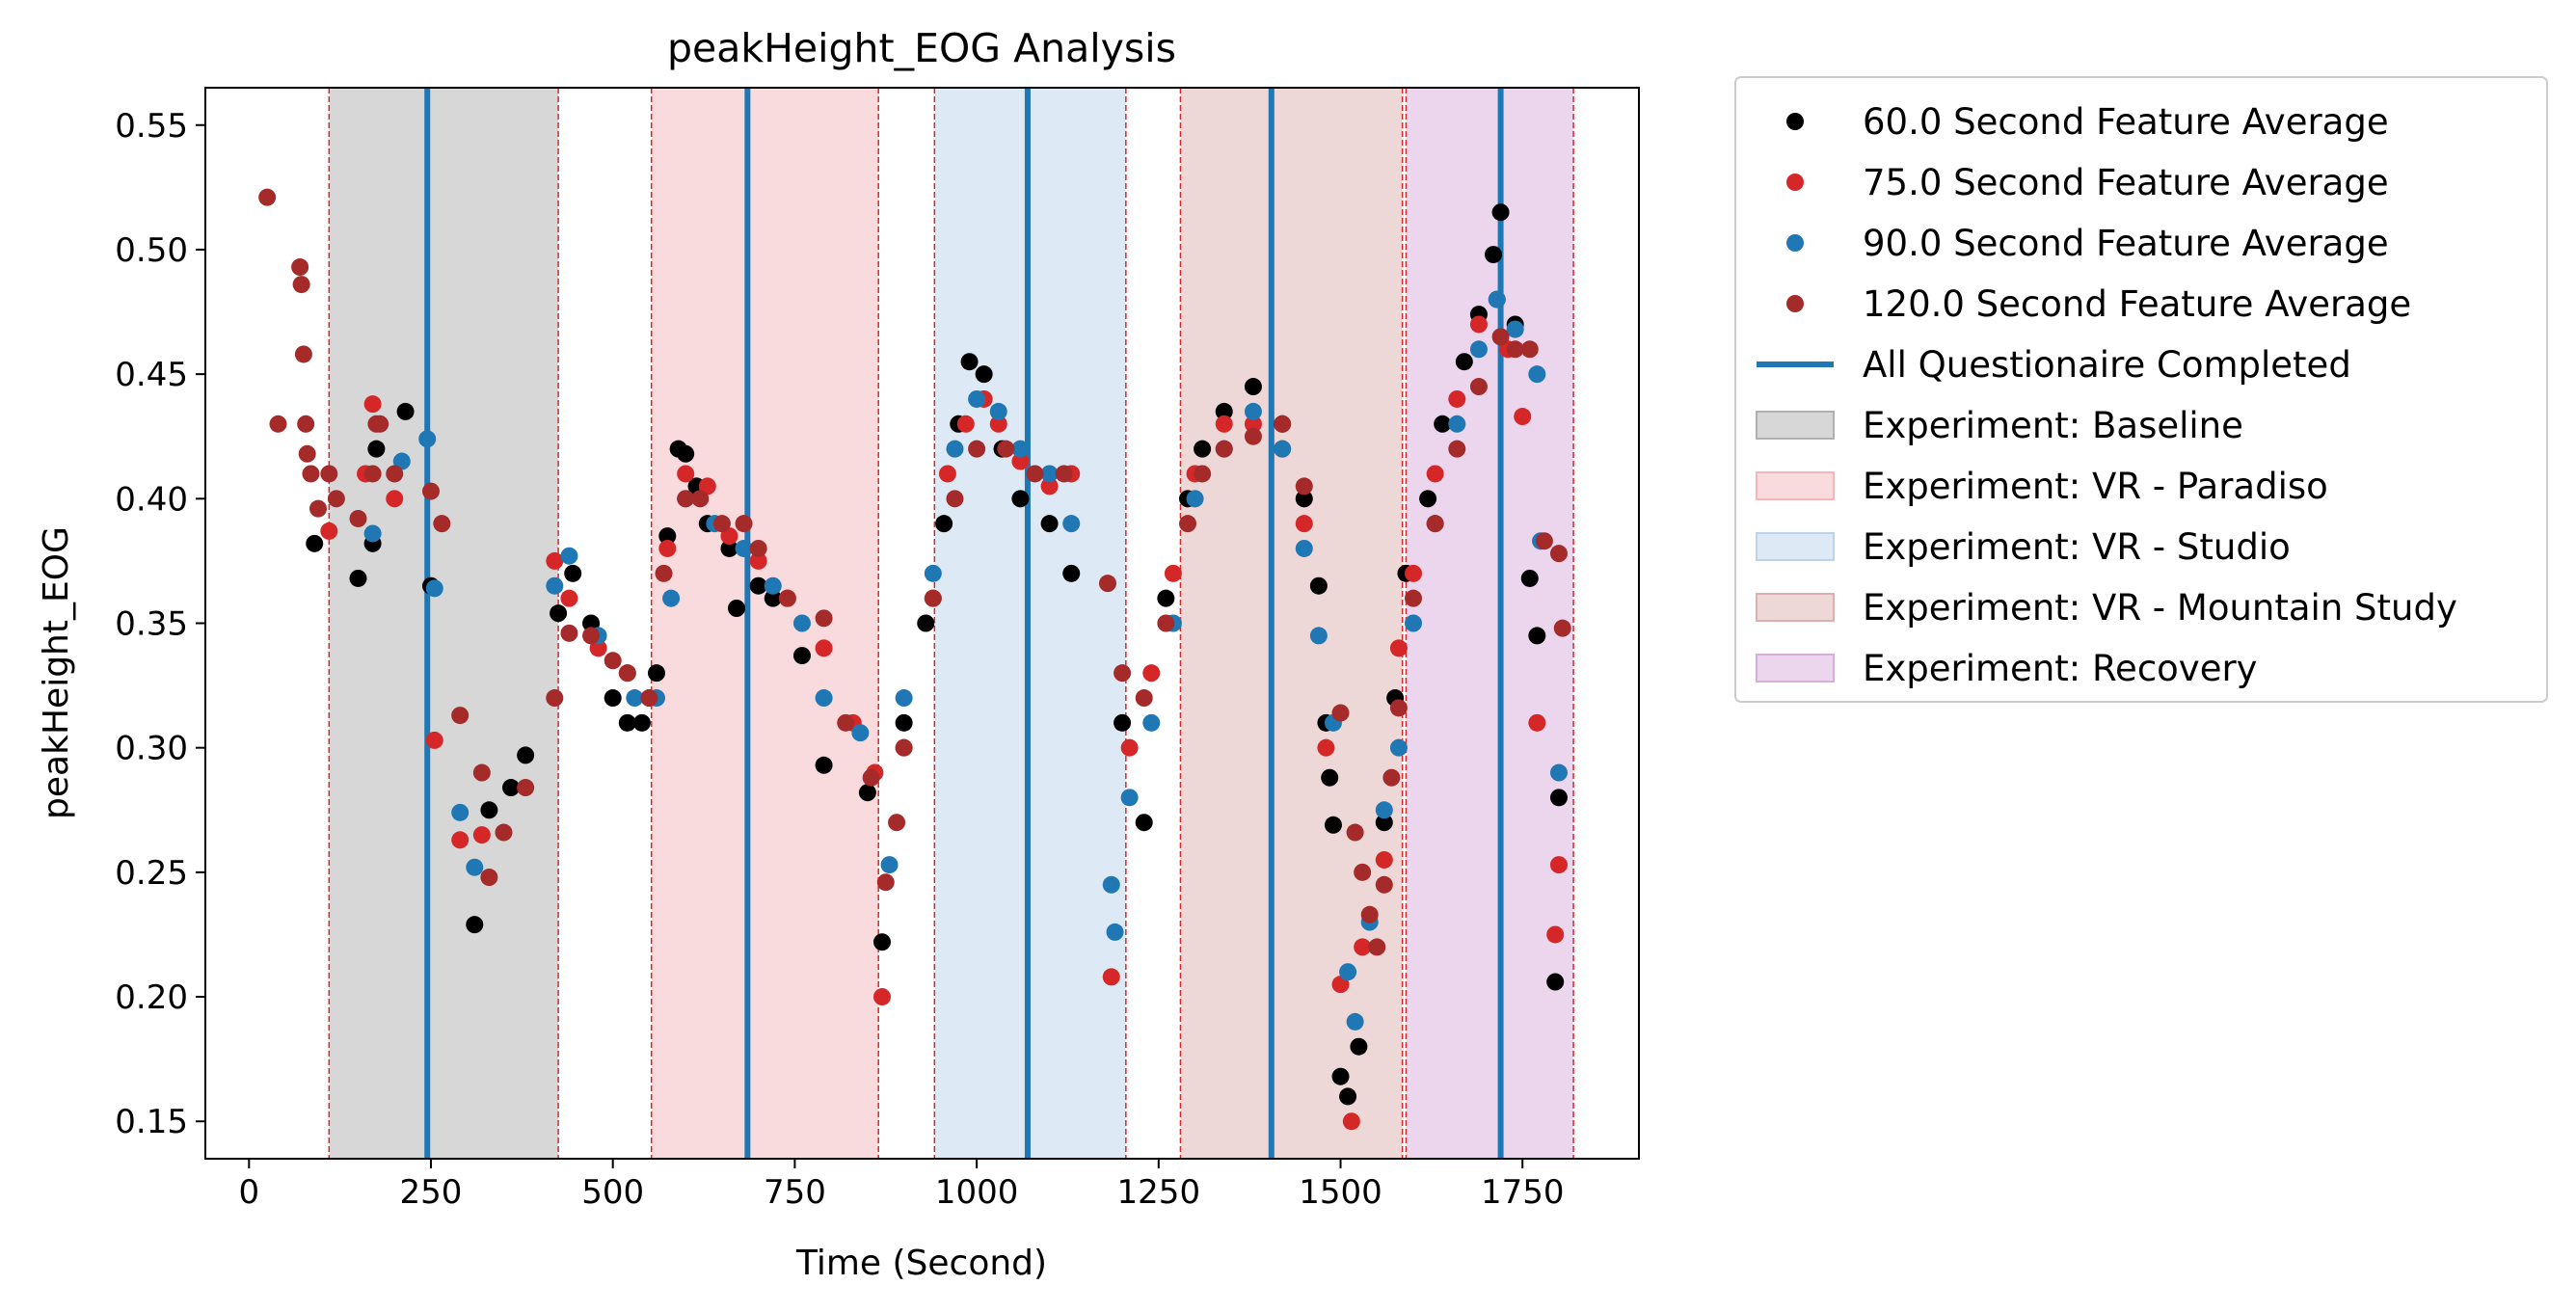  Describe the element at coordinates (1523, 1192) in the screenshot. I see `x-tick-label: 1750` at that location.